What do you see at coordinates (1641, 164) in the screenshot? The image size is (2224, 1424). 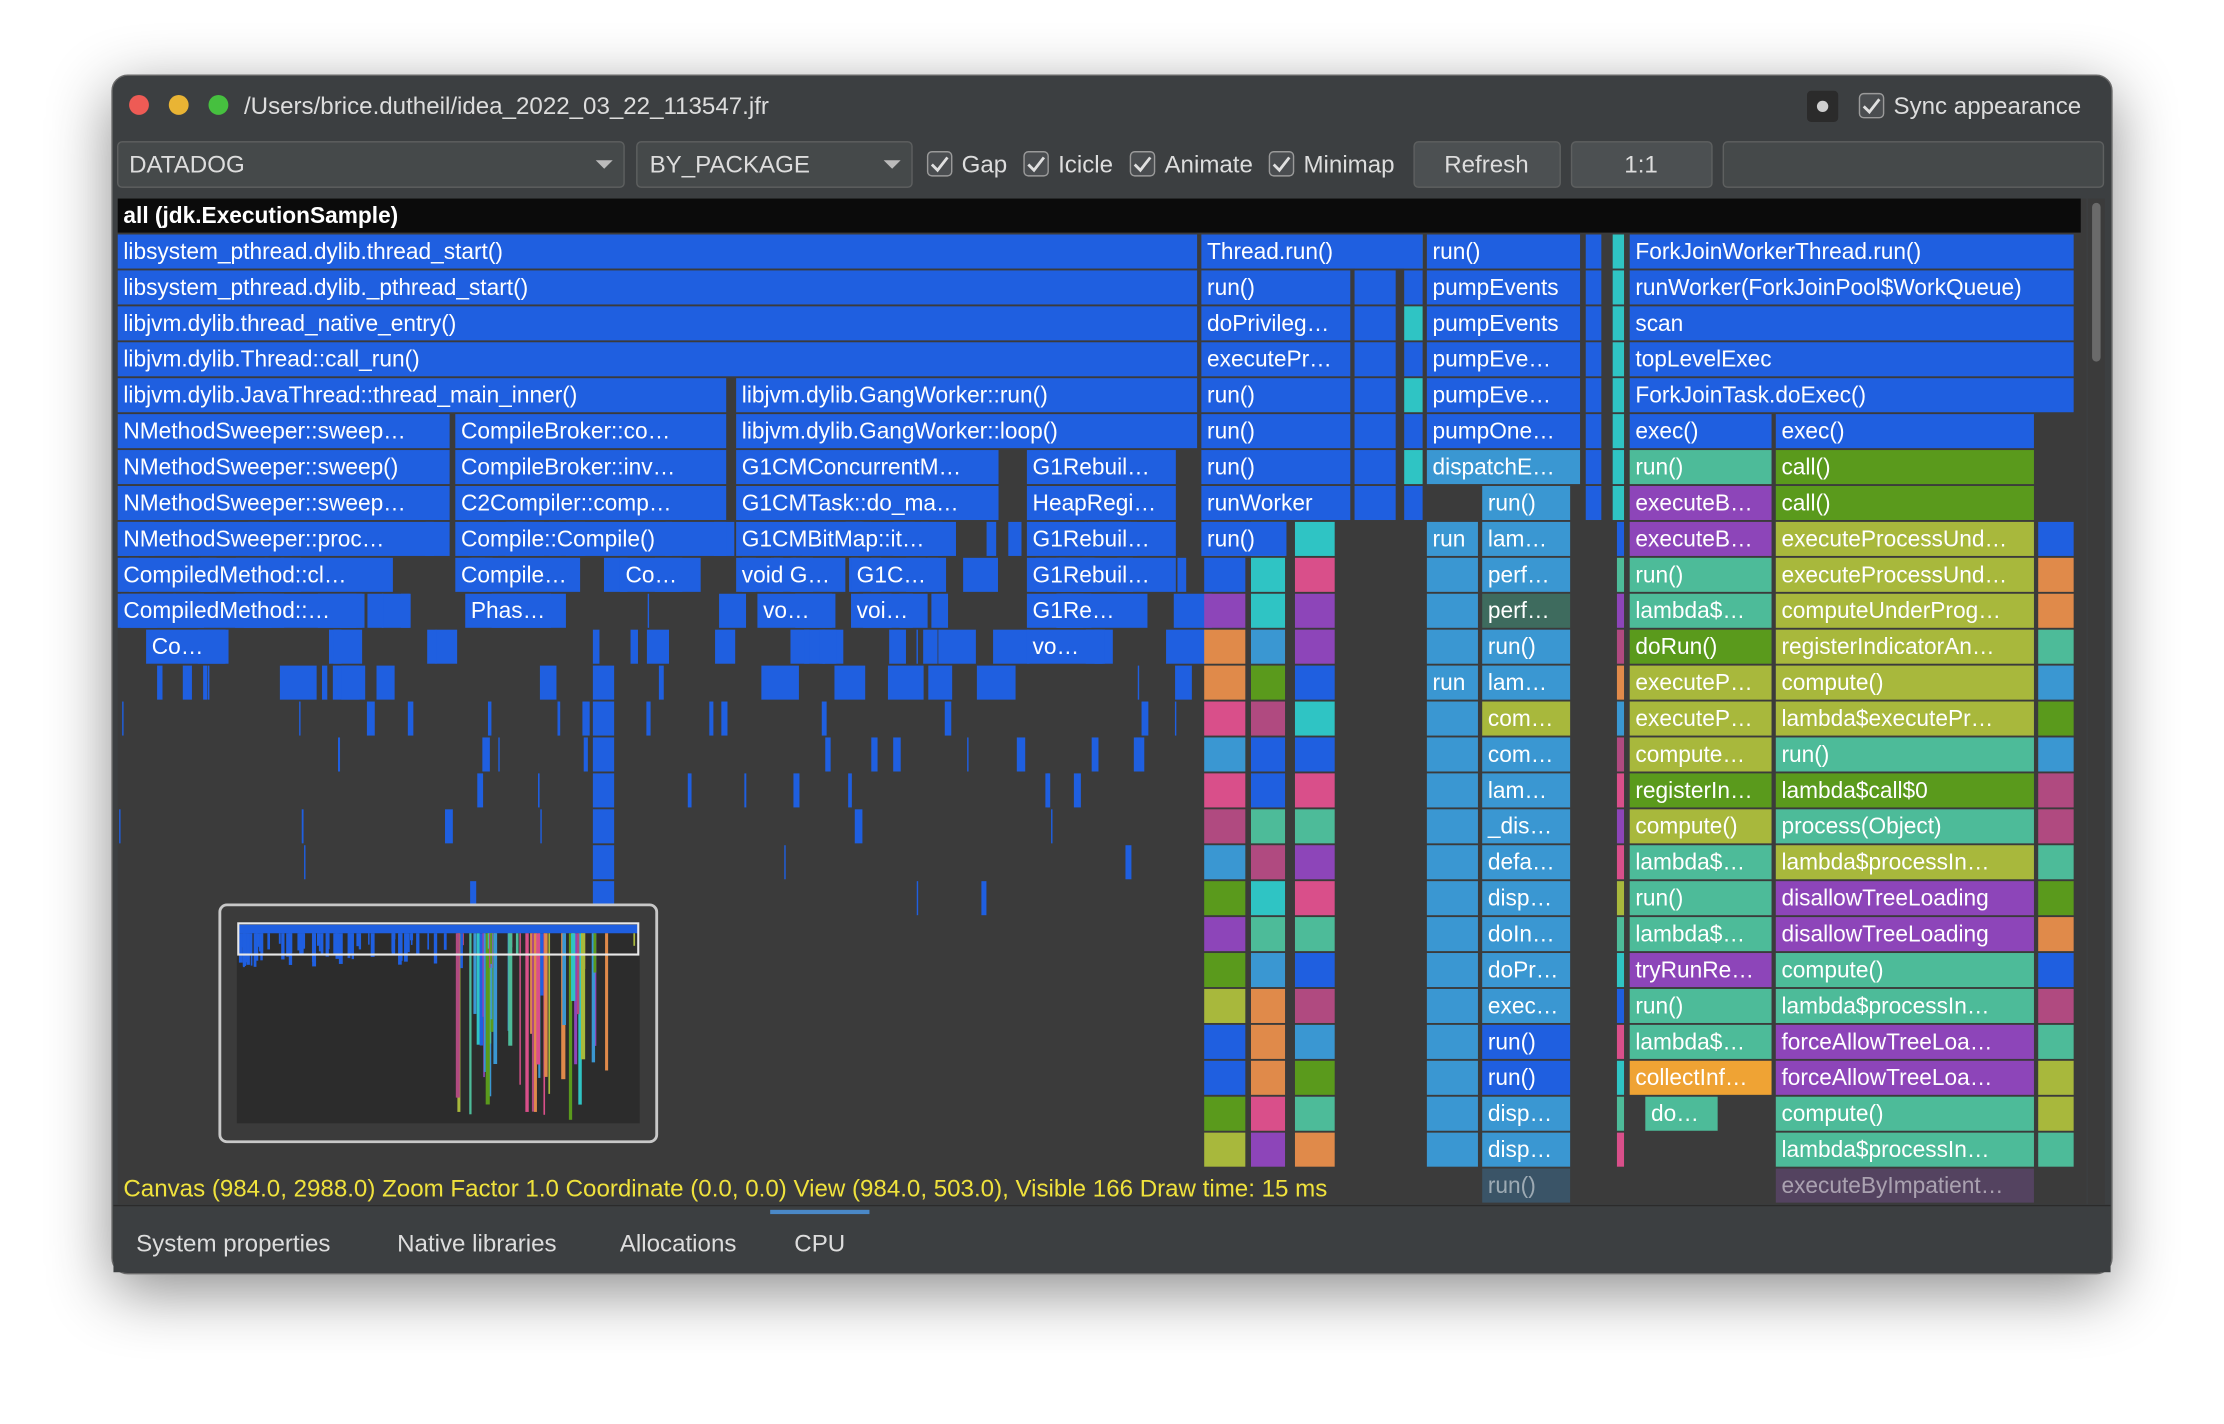 I see `zoom-button` at bounding box center [1641, 164].